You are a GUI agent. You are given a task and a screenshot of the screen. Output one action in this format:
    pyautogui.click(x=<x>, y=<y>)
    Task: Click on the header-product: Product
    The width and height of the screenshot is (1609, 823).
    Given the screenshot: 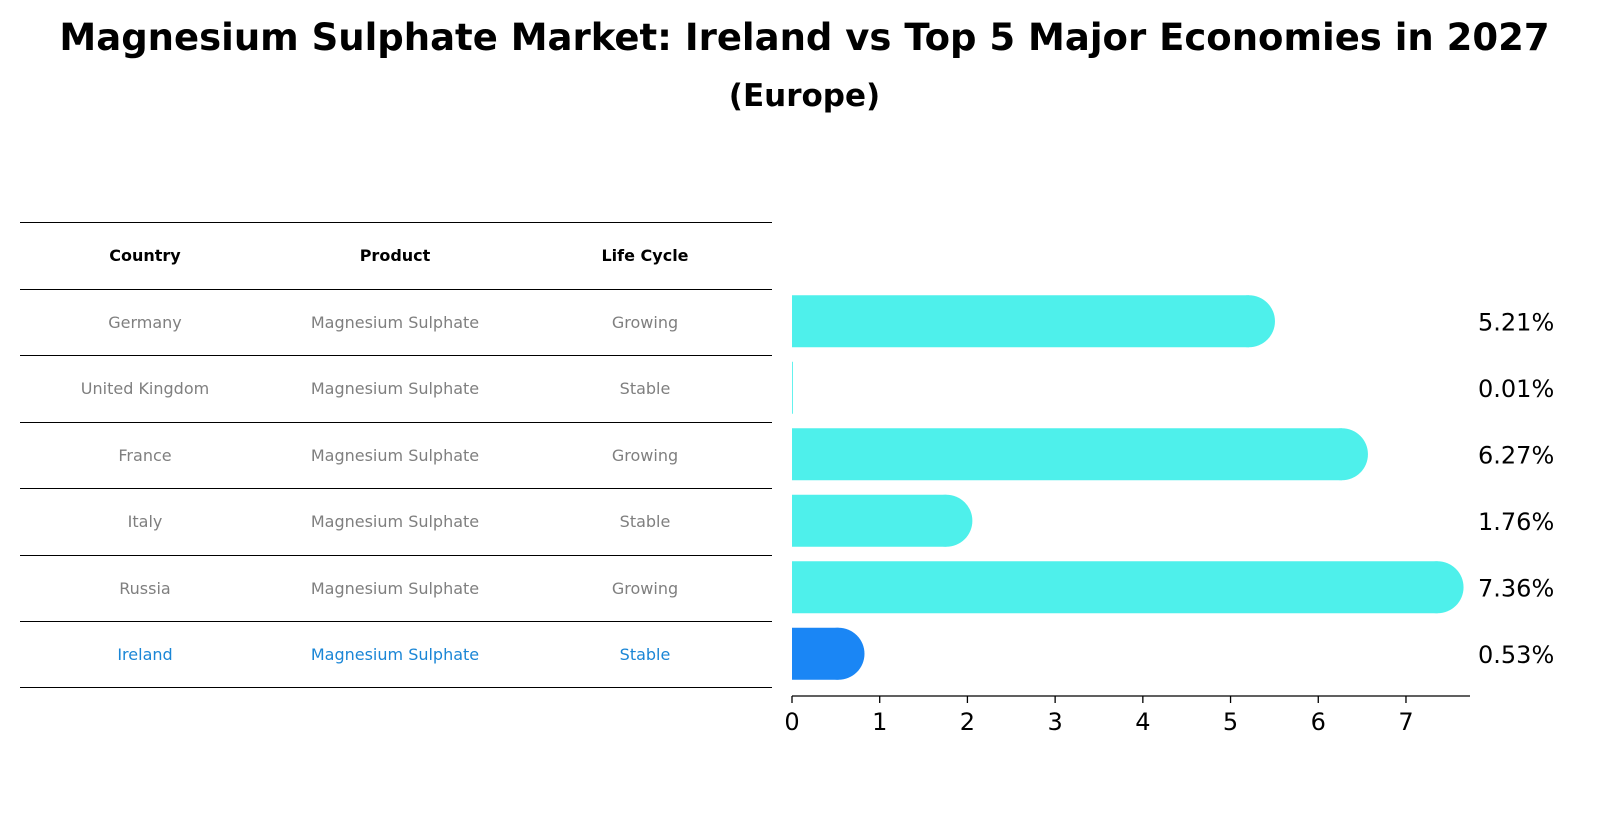 What is the action you would take?
    pyautogui.click(x=395, y=256)
    